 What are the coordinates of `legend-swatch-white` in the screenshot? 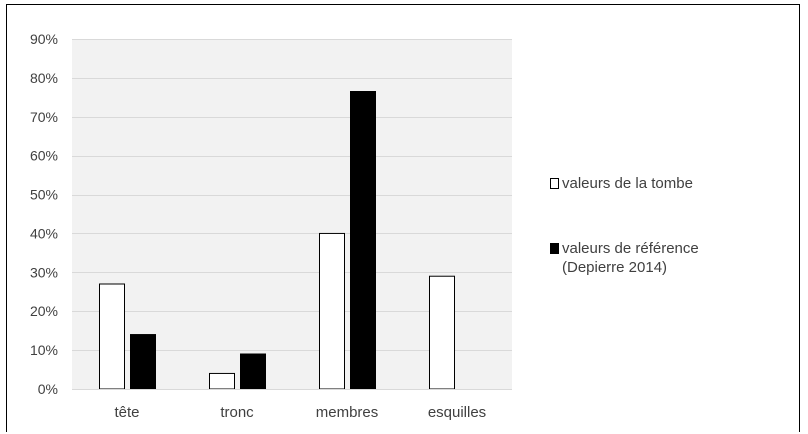 It's located at (554, 183).